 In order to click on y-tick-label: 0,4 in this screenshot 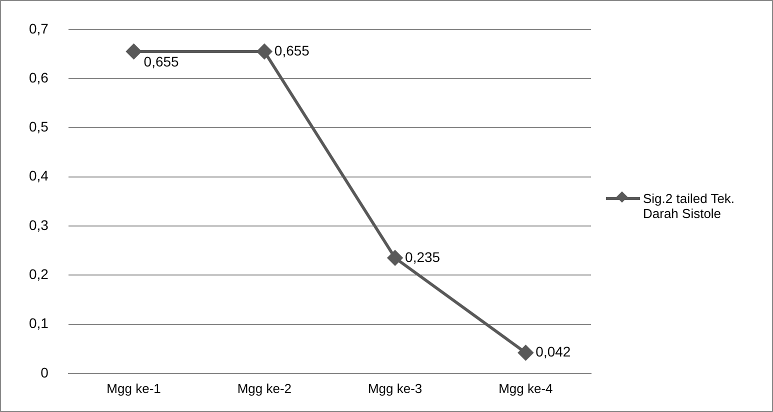, I will do `click(38, 176)`.